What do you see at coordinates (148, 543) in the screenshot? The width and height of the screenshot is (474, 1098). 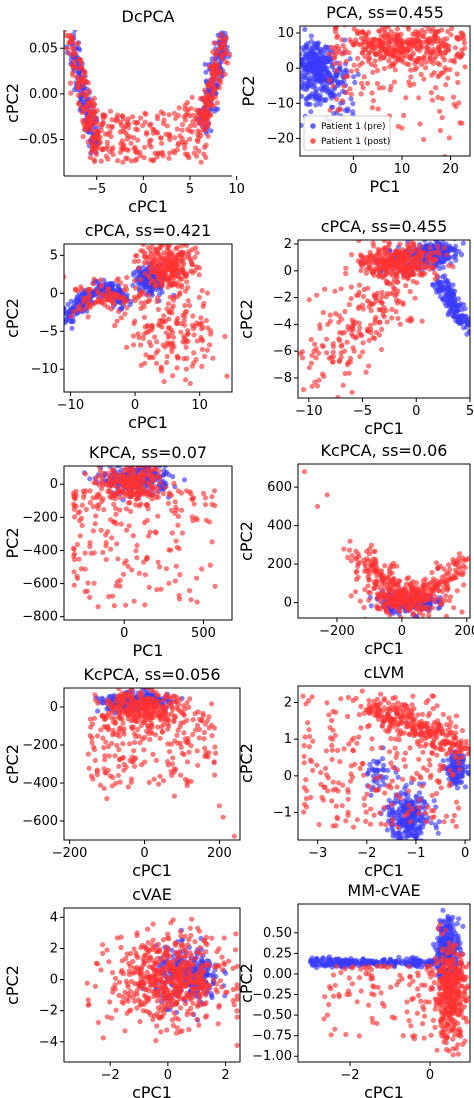 I see `axes-frame` at bounding box center [148, 543].